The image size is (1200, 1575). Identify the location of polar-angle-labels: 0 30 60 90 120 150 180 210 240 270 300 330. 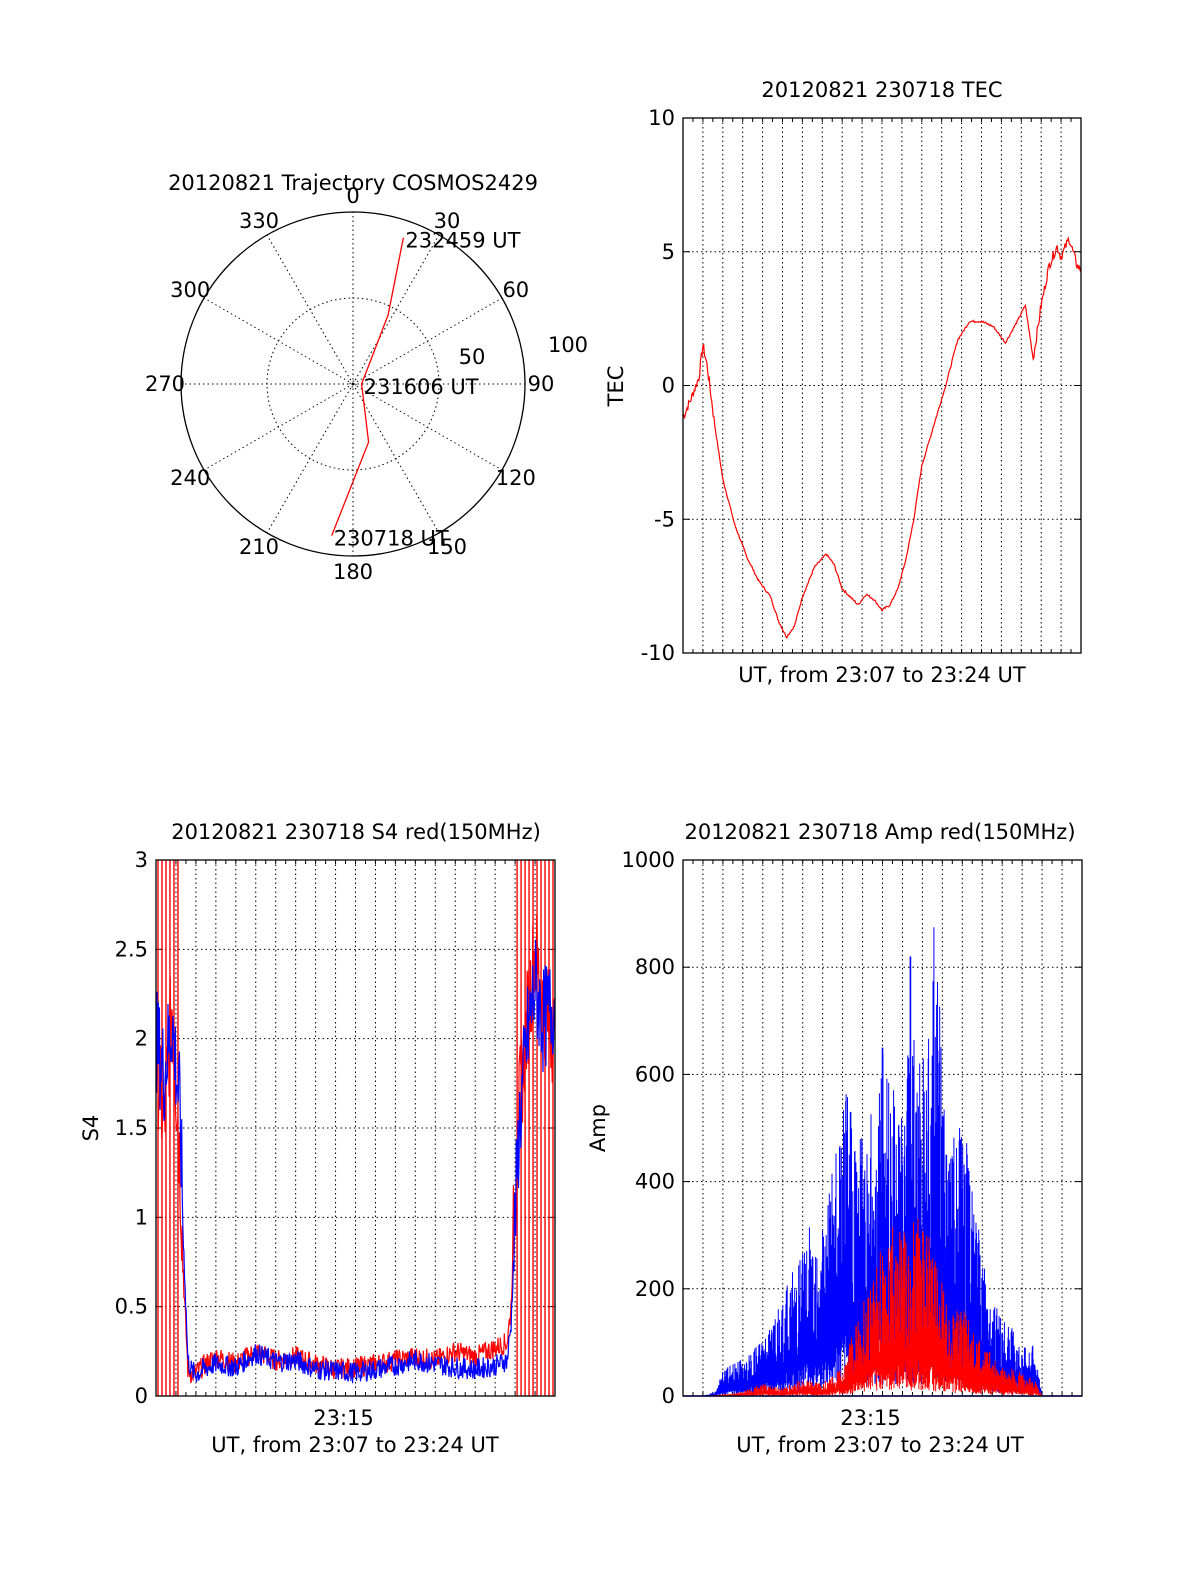
(349, 384).